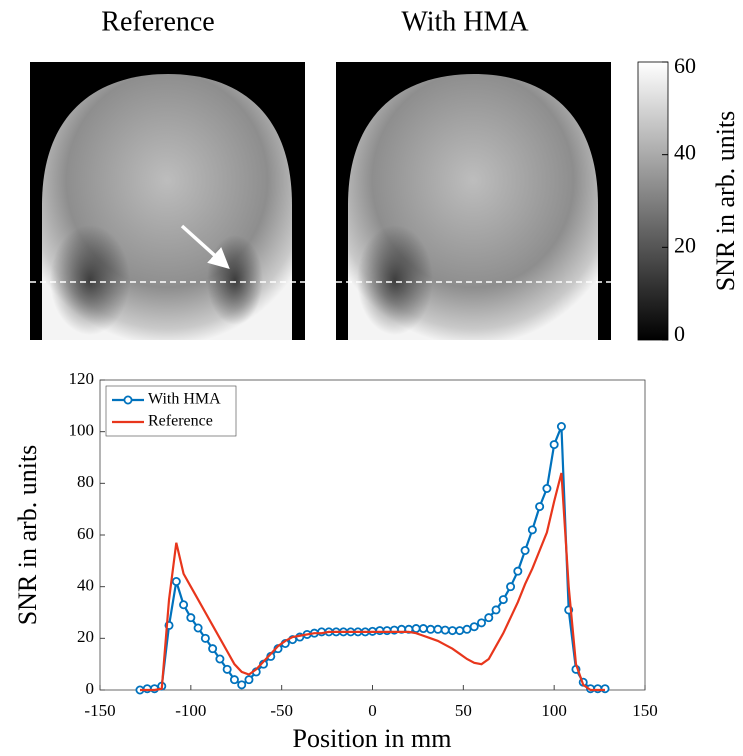 This screenshot has width=743, height=756. What do you see at coordinates (372, 710) in the screenshot?
I see `x-tick-label: 0` at bounding box center [372, 710].